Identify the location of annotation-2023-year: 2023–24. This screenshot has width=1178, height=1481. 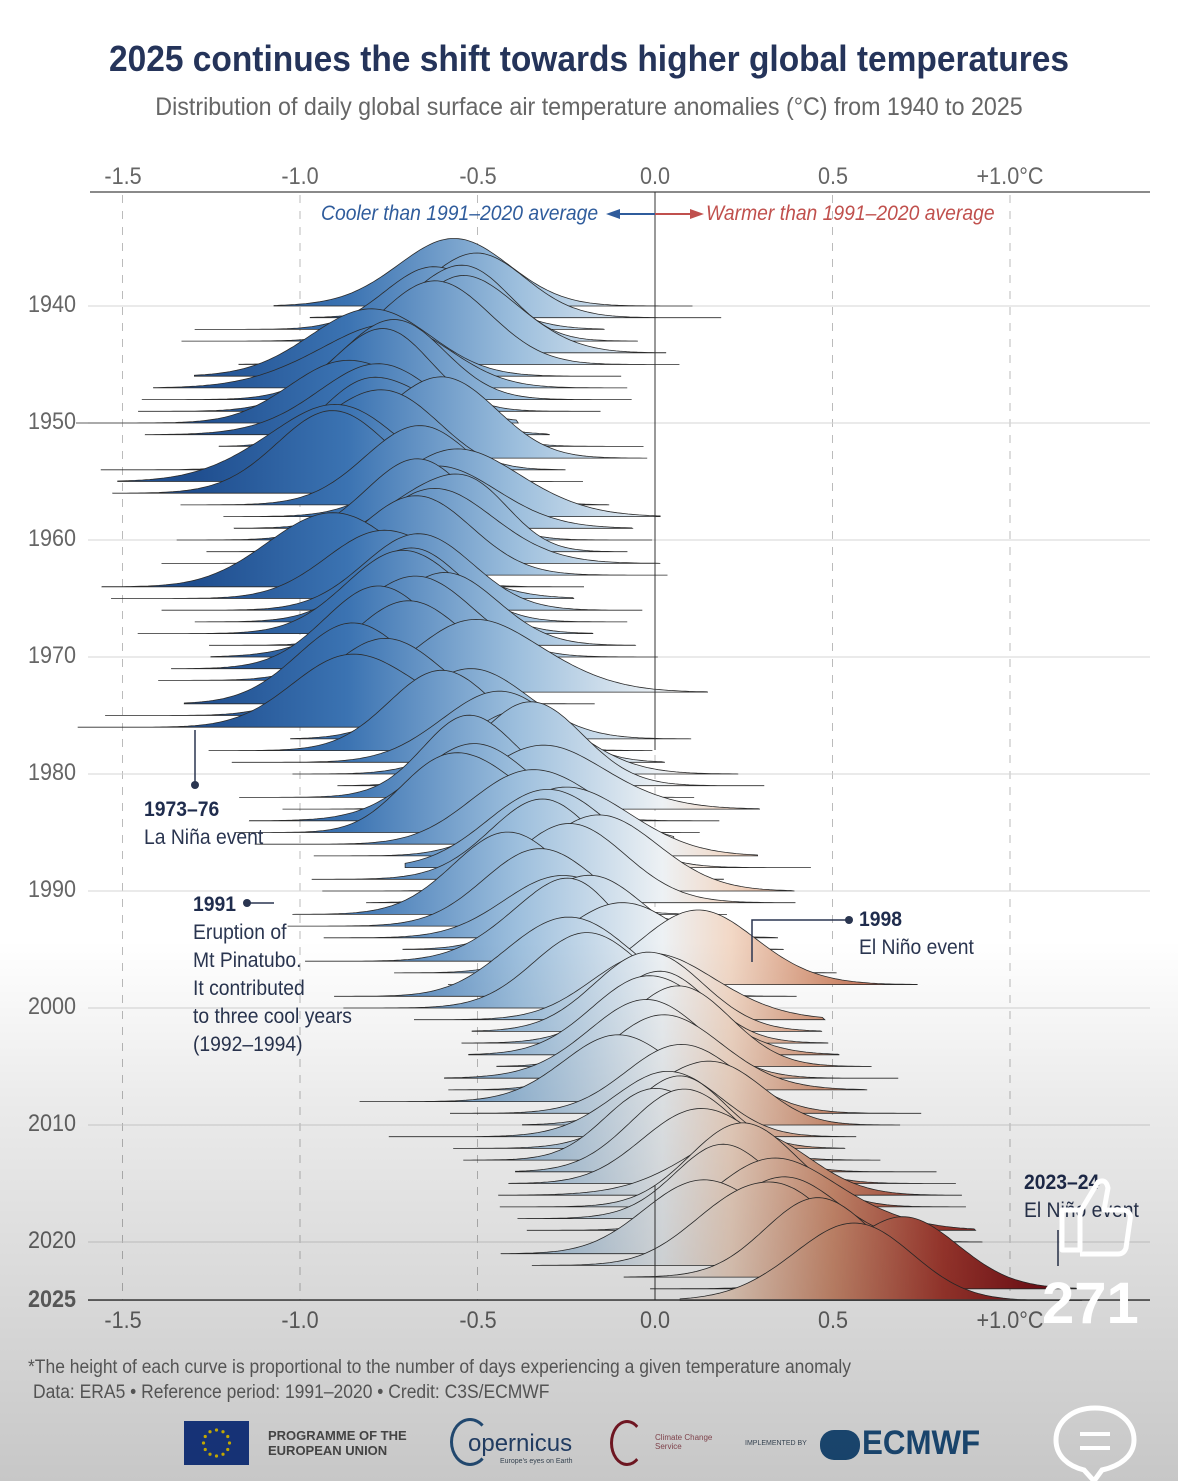
(1062, 1182).